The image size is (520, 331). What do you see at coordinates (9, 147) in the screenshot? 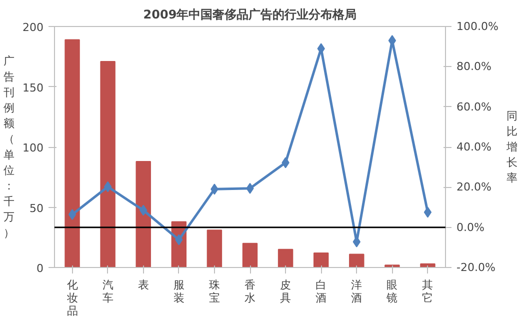
I see `text: 广告刊例额（单位：千万）` at bounding box center [9, 147].